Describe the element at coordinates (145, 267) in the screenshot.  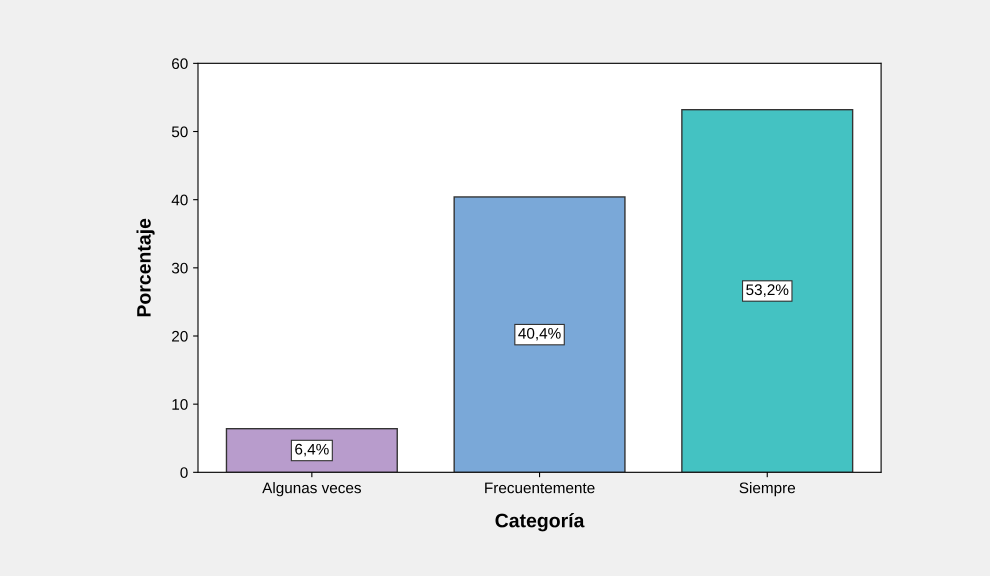
I see `y-axis-title: Porcentaje` at that location.